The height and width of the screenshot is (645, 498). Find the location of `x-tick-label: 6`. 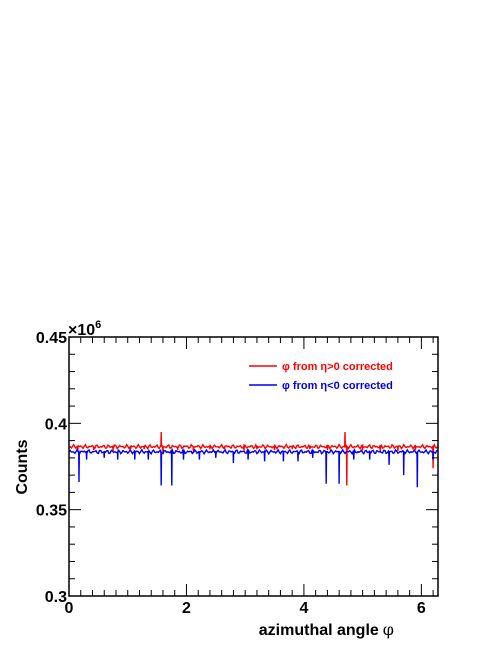

x-tick-label: 6 is located at coordinates (421, 608).